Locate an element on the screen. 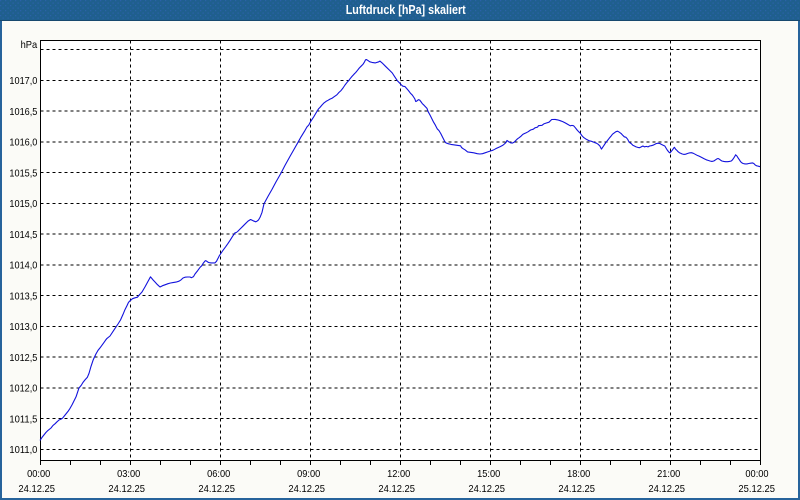  svg-text: 1015,5 is located at coordinates (23, 173).